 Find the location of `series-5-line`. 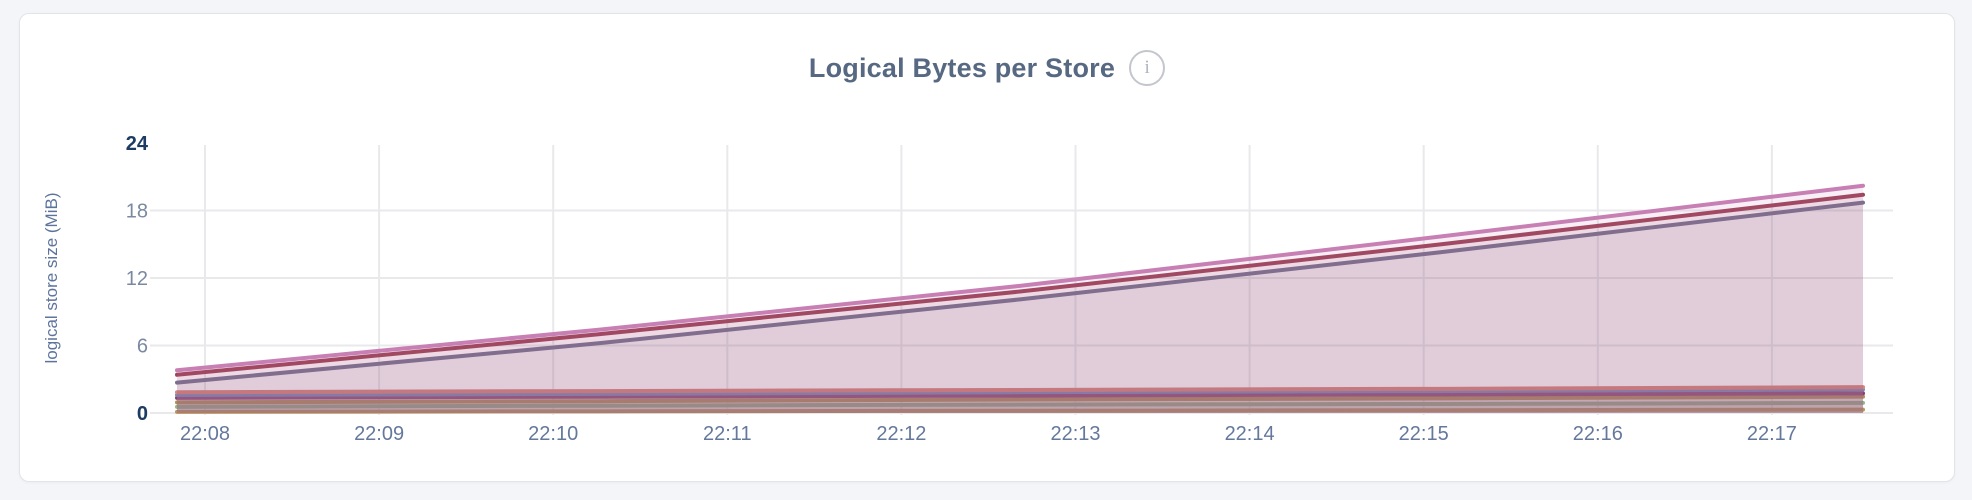

series-5-line is located at coordinates (1020, 392).